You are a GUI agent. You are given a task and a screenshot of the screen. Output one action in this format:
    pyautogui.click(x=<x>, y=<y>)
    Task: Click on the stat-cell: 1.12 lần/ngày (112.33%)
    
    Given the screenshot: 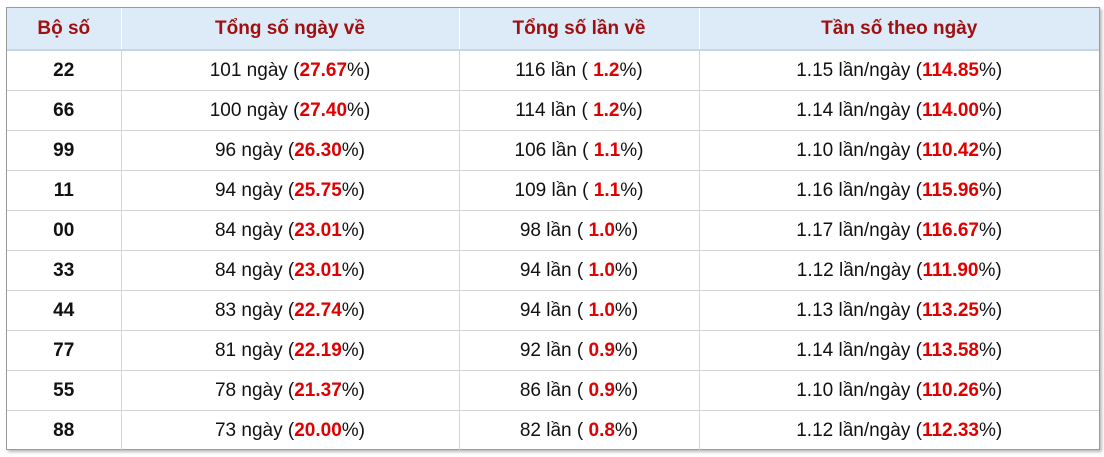 What is the action you would take?
    pyautogui.click(x=899, y=431)
    